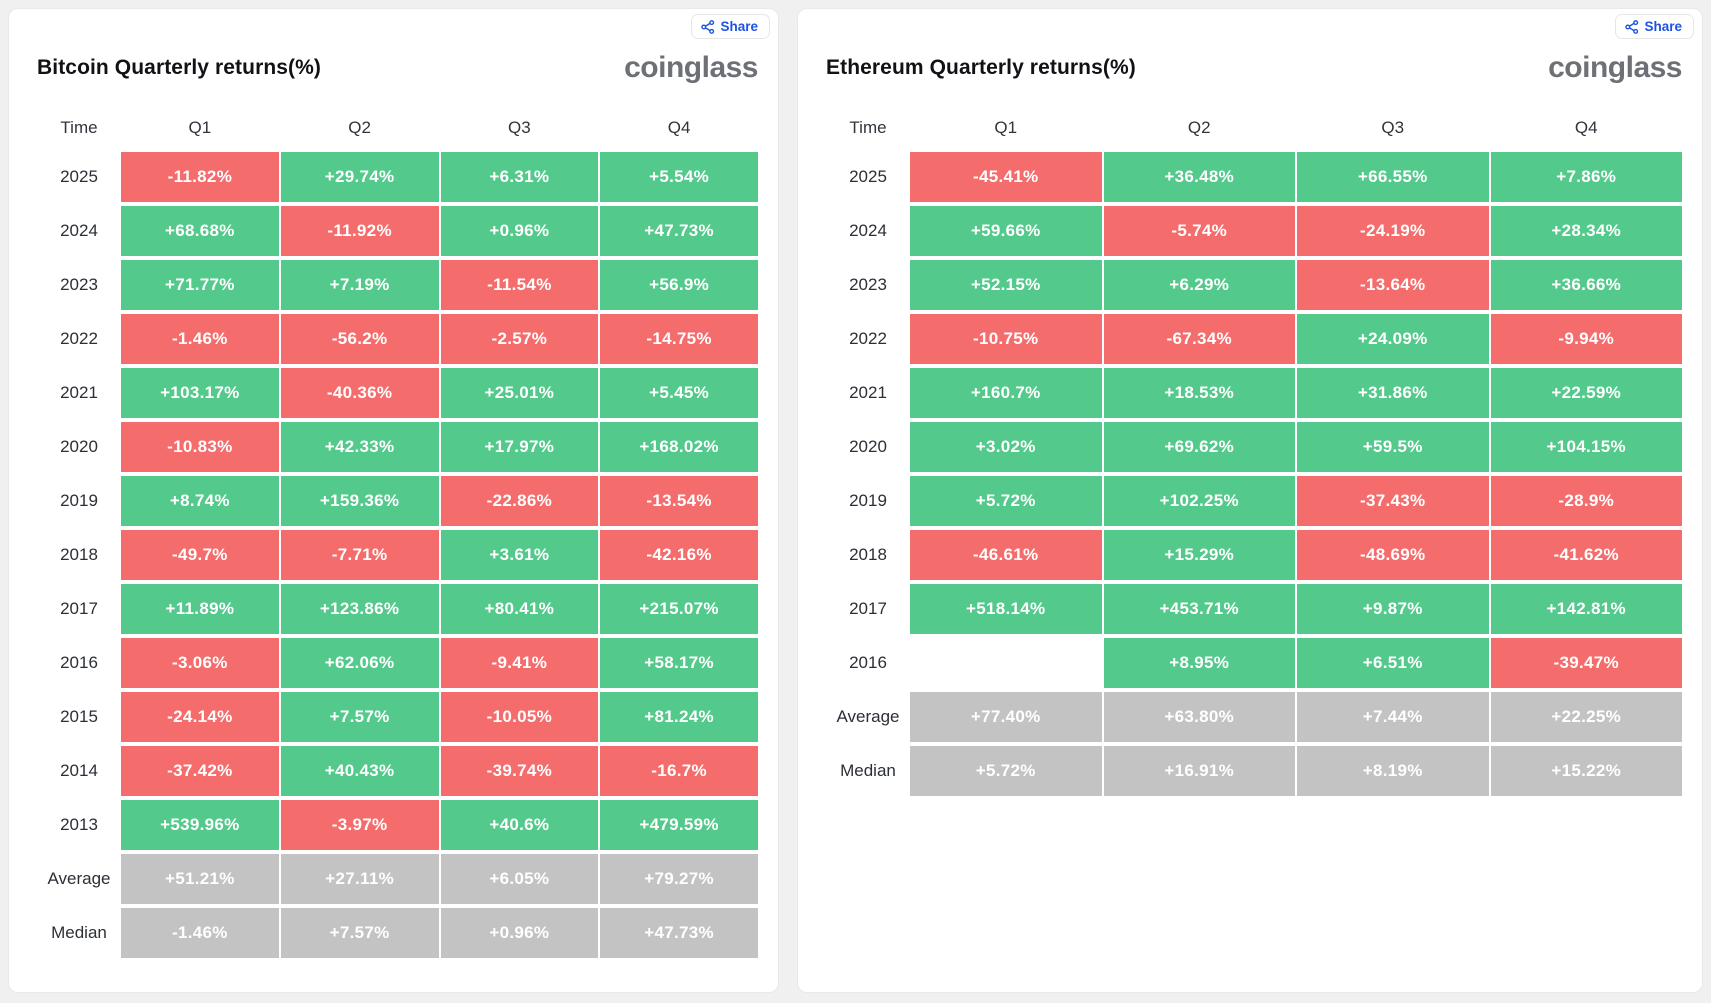 The width and height of the screenshot is (1711, 1003). What do you see at coordinates (1006, 231) in the screenshot?
I see `return-cell: +59.66%` at bounding box center [1006, 231].